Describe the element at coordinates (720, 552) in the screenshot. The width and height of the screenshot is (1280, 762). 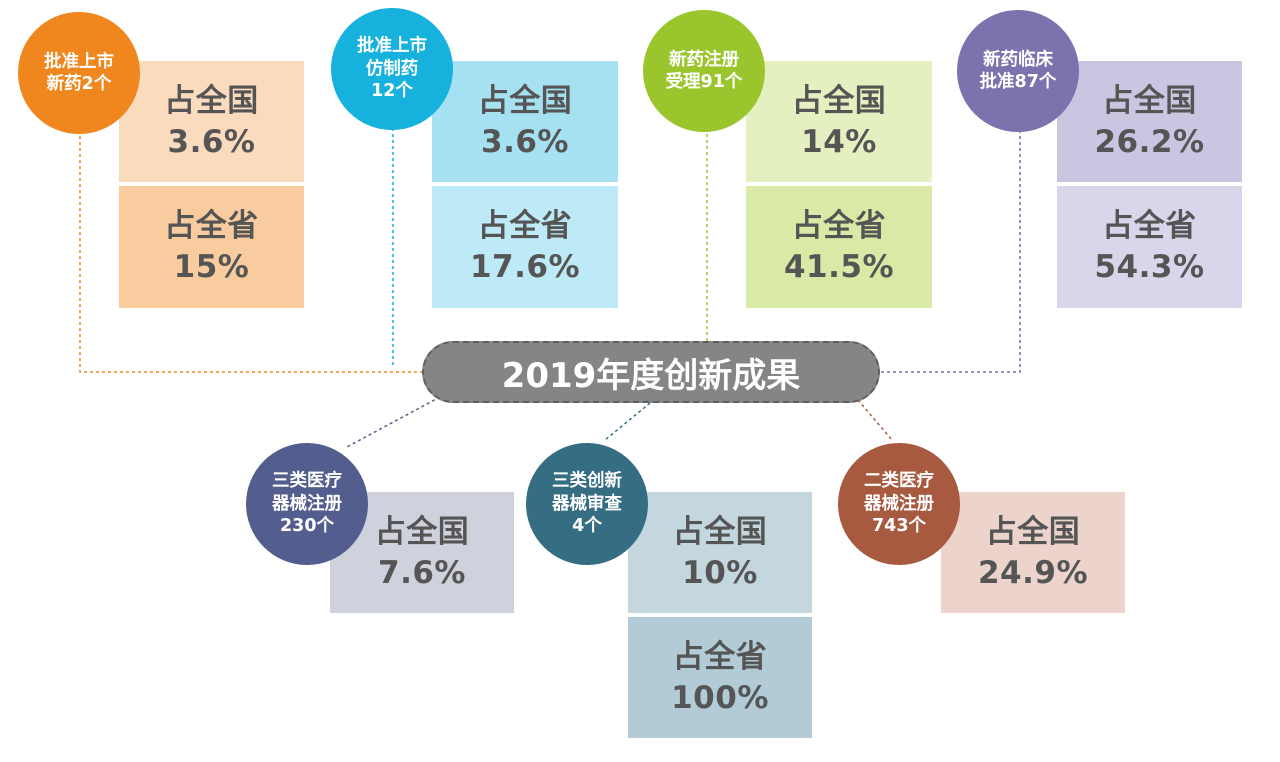
I see `stat-box: 占全国 10%` at that location.